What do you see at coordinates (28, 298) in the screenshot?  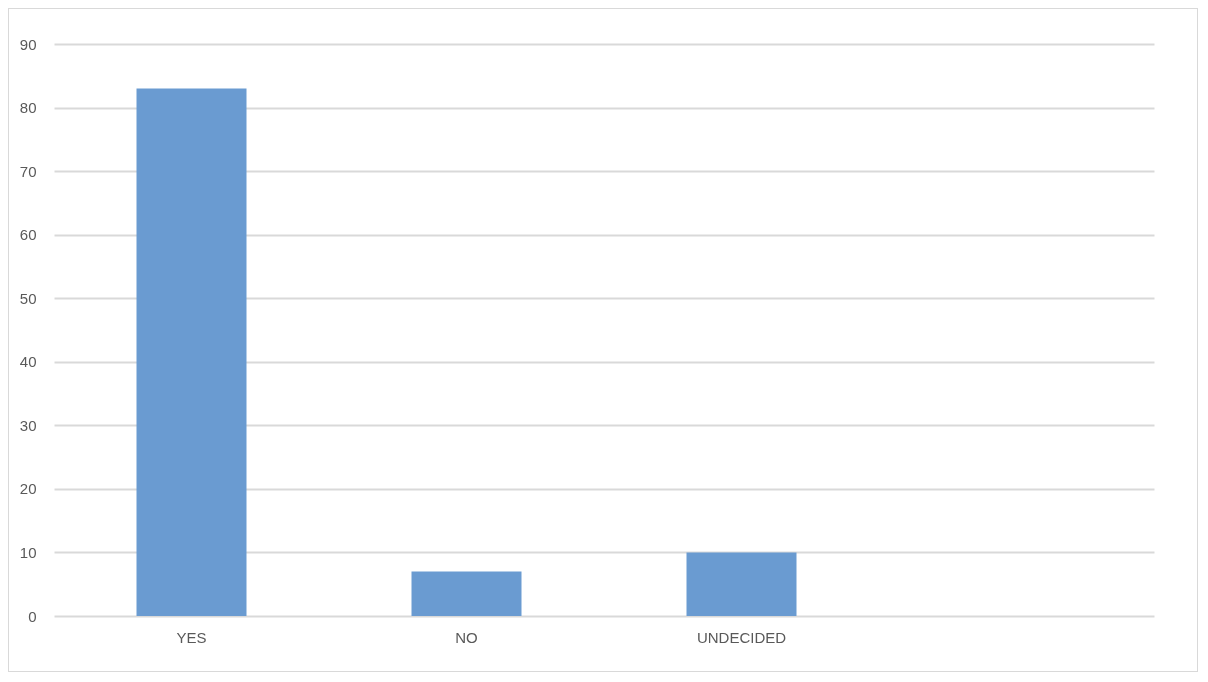 I see `y-tick-label: 50` at bounding box center [28, 298].